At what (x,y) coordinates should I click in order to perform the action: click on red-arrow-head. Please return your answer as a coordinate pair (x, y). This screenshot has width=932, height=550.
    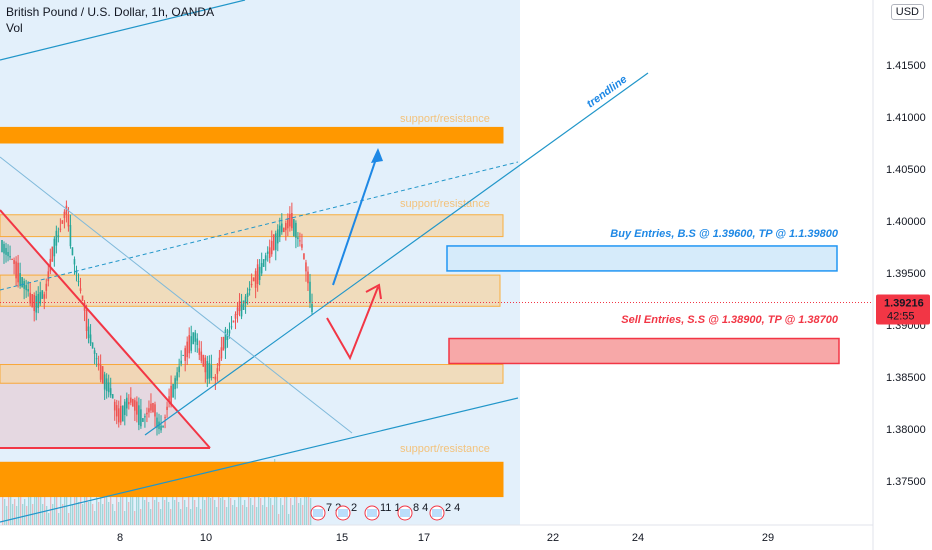
    Looking at the image, I should click on (373, 291).